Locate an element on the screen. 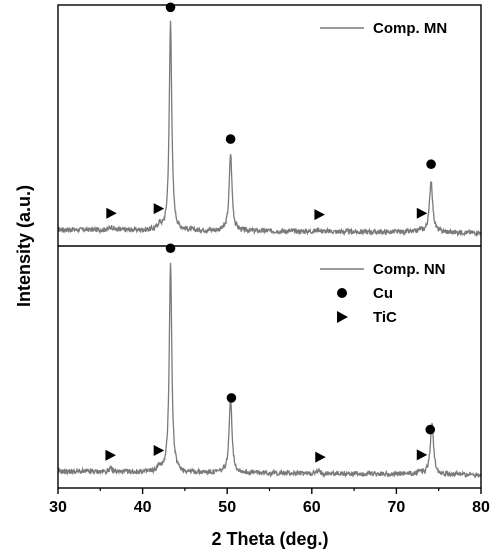  x-tick-label: 70 is located at coordinates (397, 507).